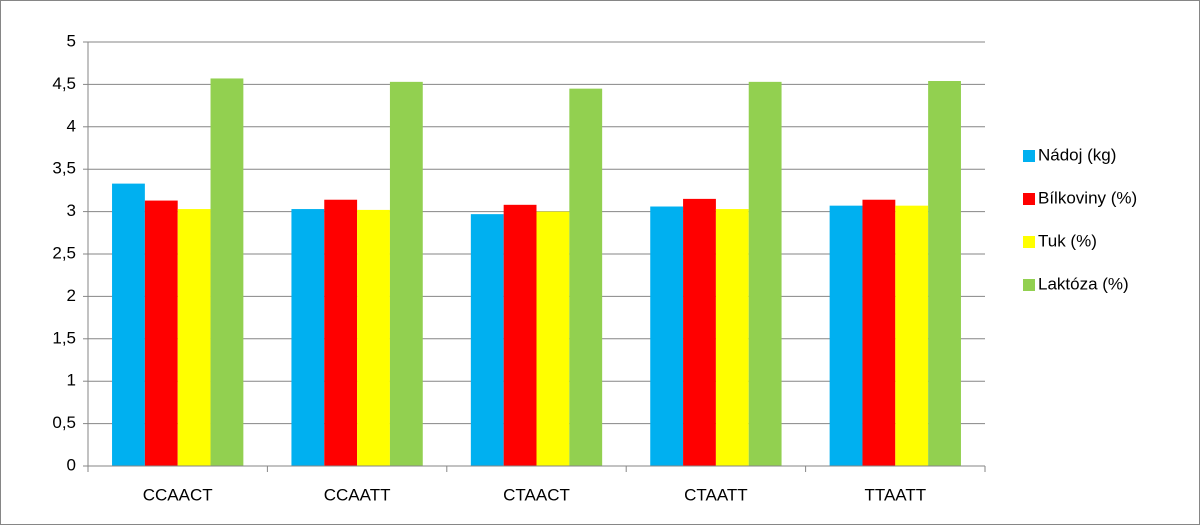 The width and height of the screenshot is (1201, 526). Describe the element at coordinates (536, 494) in the screenshot. I see `x-tick-label: CTAACT` at that location.